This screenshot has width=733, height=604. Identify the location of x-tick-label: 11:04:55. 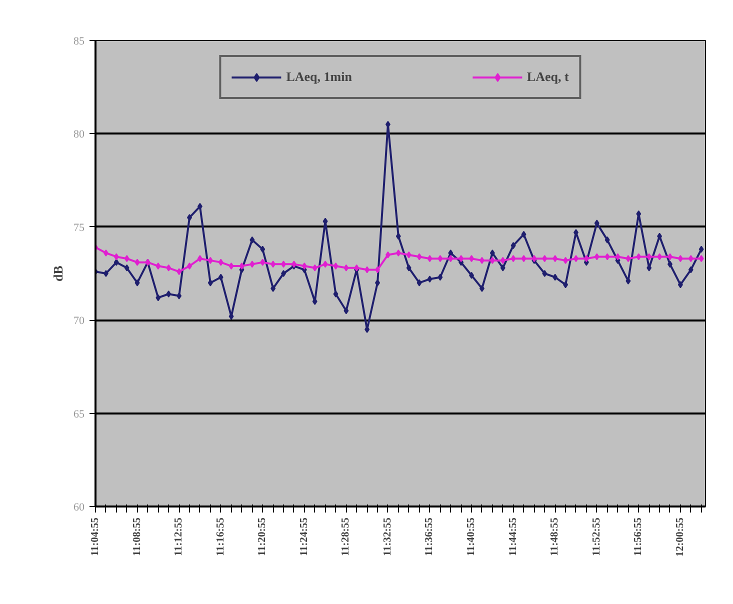
(95, 536).